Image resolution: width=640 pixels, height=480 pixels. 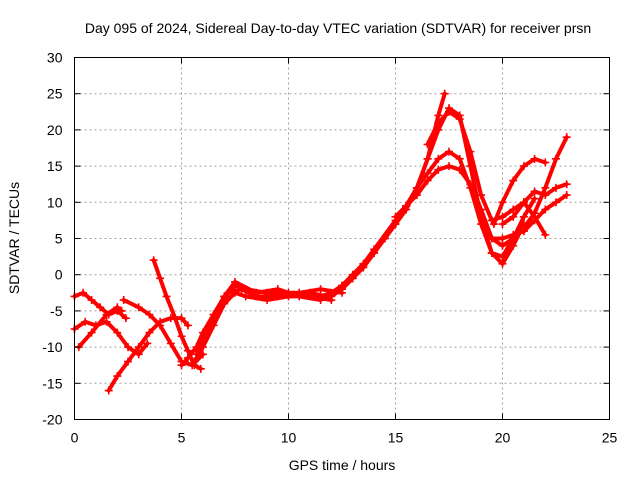 I want to click on y-tick-label: 0, so click(x=59, y=275).